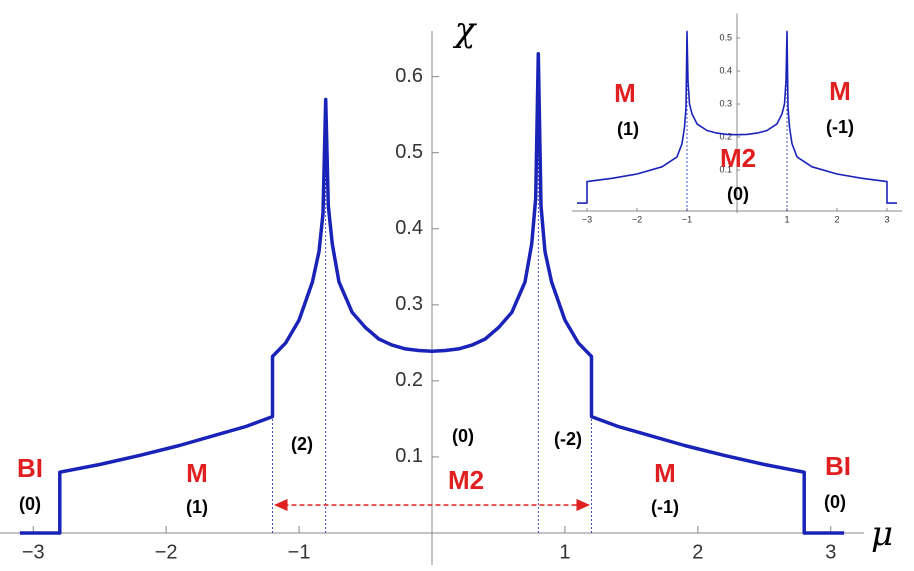 The height and width of the screenshot is (571, 914). Describe the element at coordinates (737, 117) in the screenshot. I see `curve` at that location.